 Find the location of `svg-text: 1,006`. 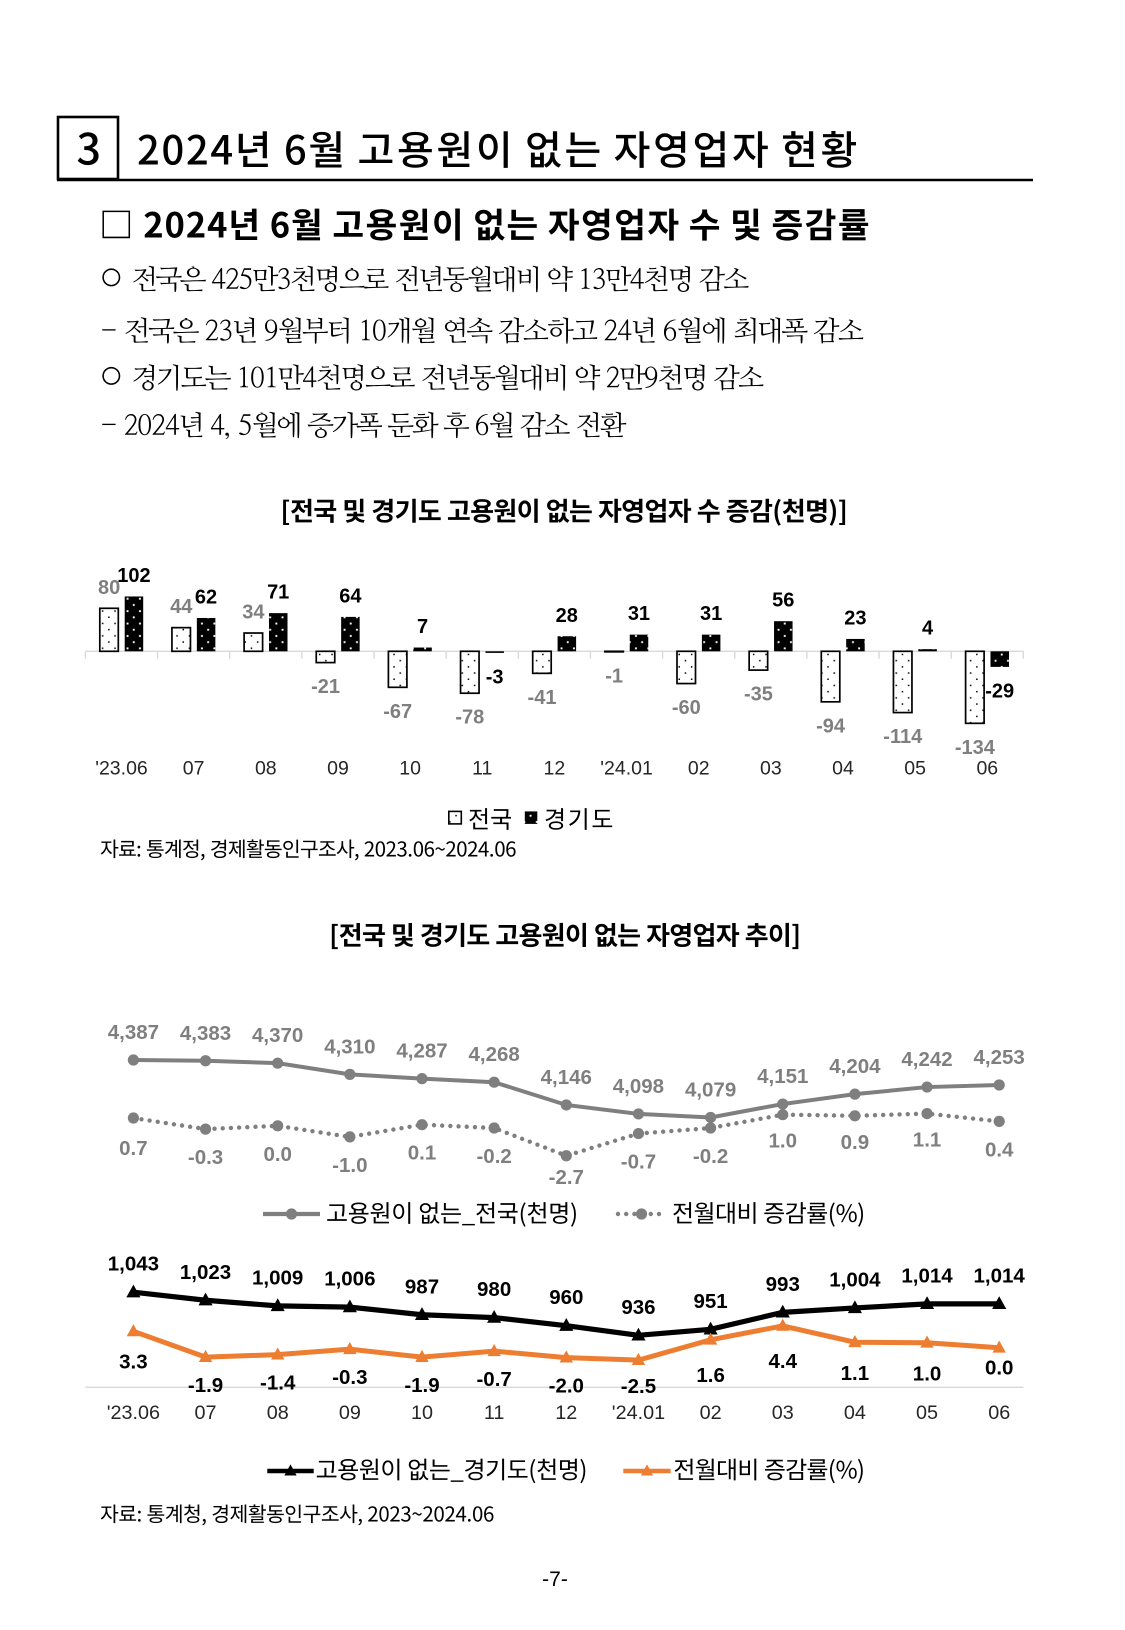

svg-text: 1,006 is located at coordinates (349, 1279).